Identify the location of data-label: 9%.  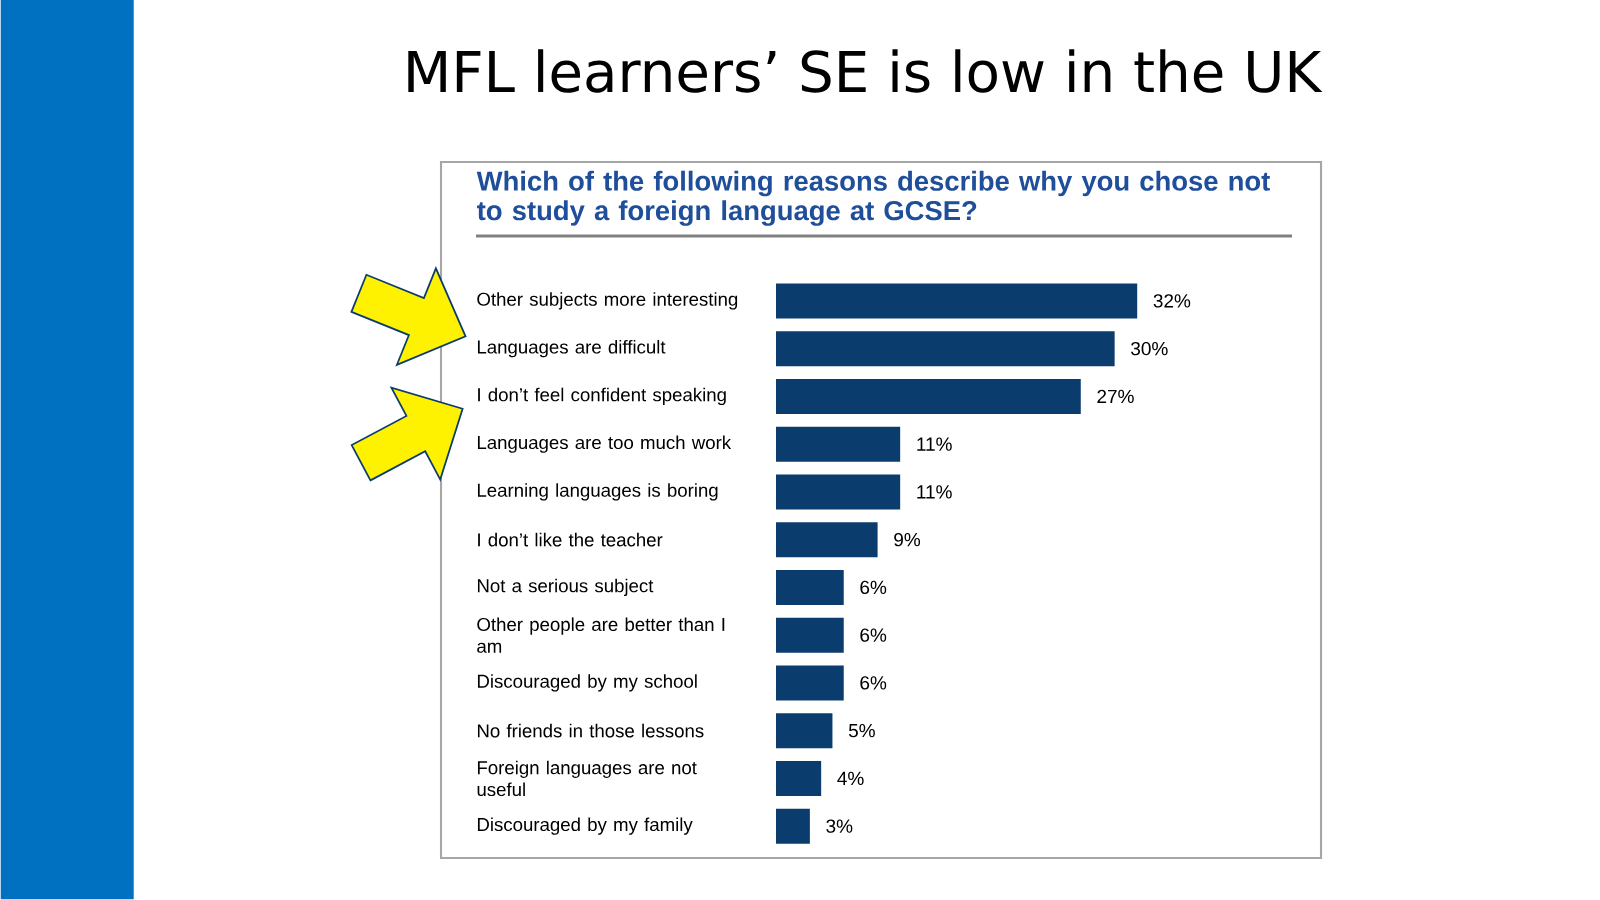
(907, 539).